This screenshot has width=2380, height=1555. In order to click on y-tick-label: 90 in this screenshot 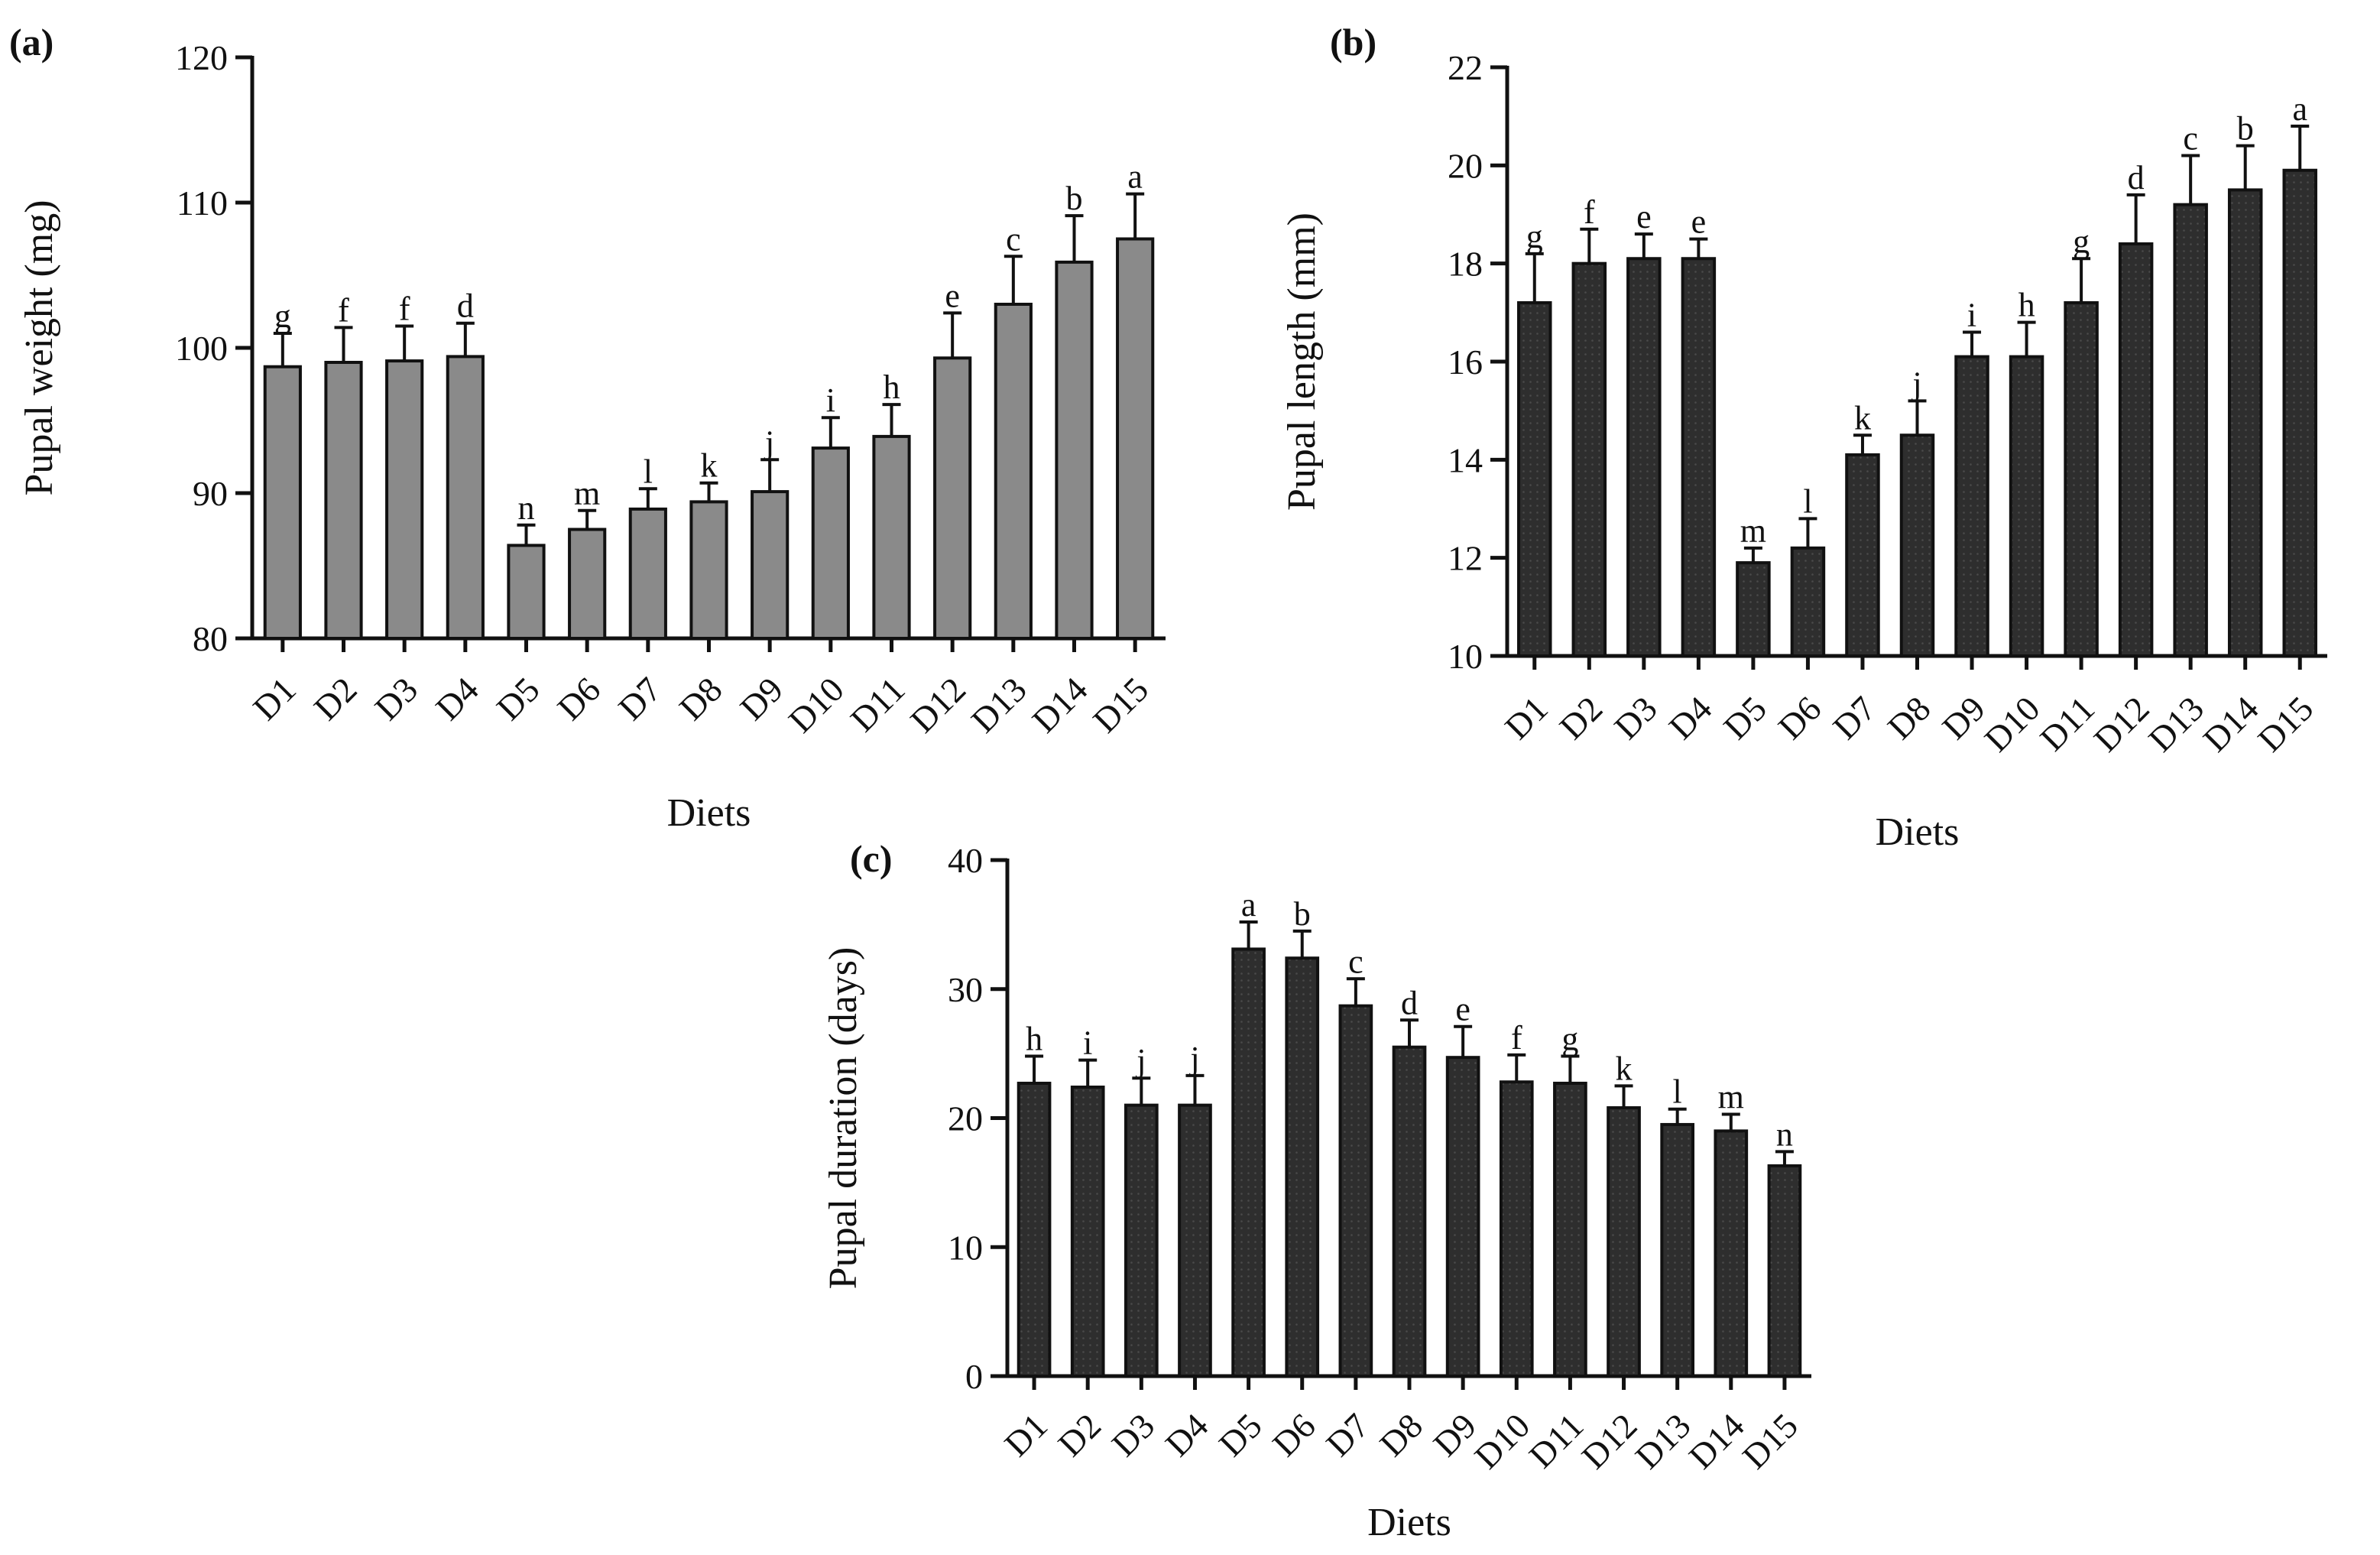, I will do `click(210, 494)`.